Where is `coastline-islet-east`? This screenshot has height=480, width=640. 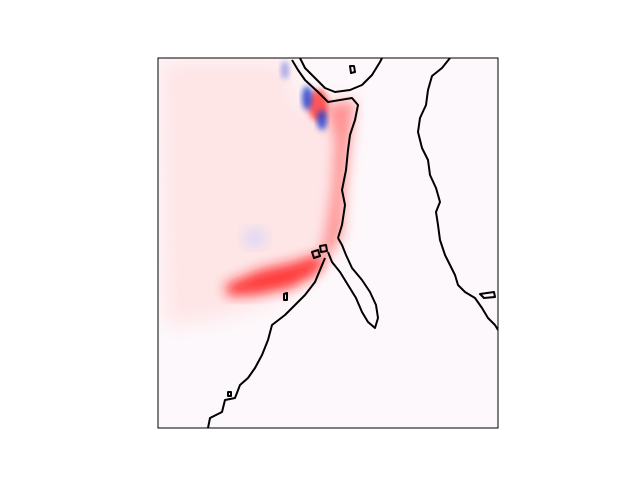 coastline-islet-east is located at coordinates (487, 295).